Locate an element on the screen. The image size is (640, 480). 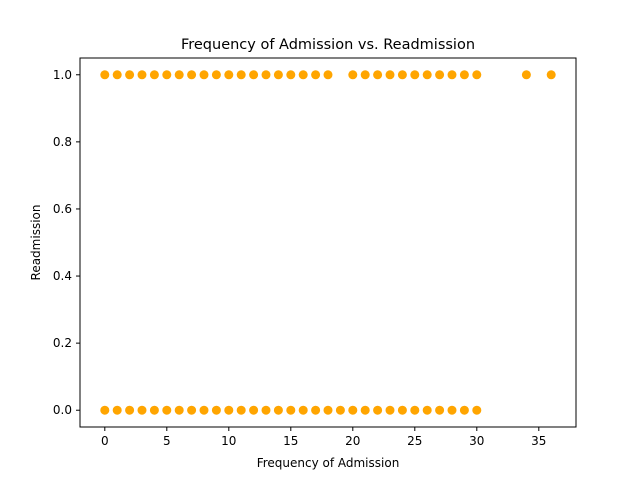
y-axis: 0.0 0.2 0.4 0.6 0.8 1.0 is located at coordinates (66, 242).